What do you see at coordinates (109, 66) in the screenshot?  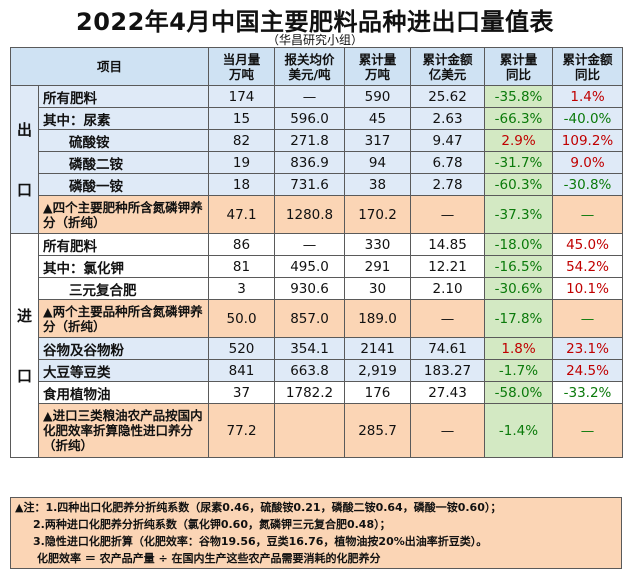 I see `header-item: 项目` at bounding box center [109, 66].